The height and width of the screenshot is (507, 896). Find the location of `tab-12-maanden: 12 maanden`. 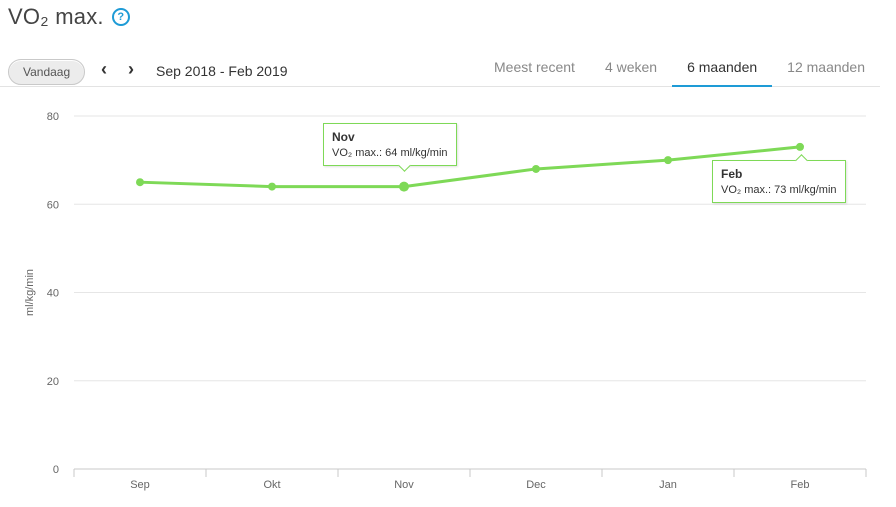

tab-12-maanden: 12 maanden is located at coordinates (826, 67).